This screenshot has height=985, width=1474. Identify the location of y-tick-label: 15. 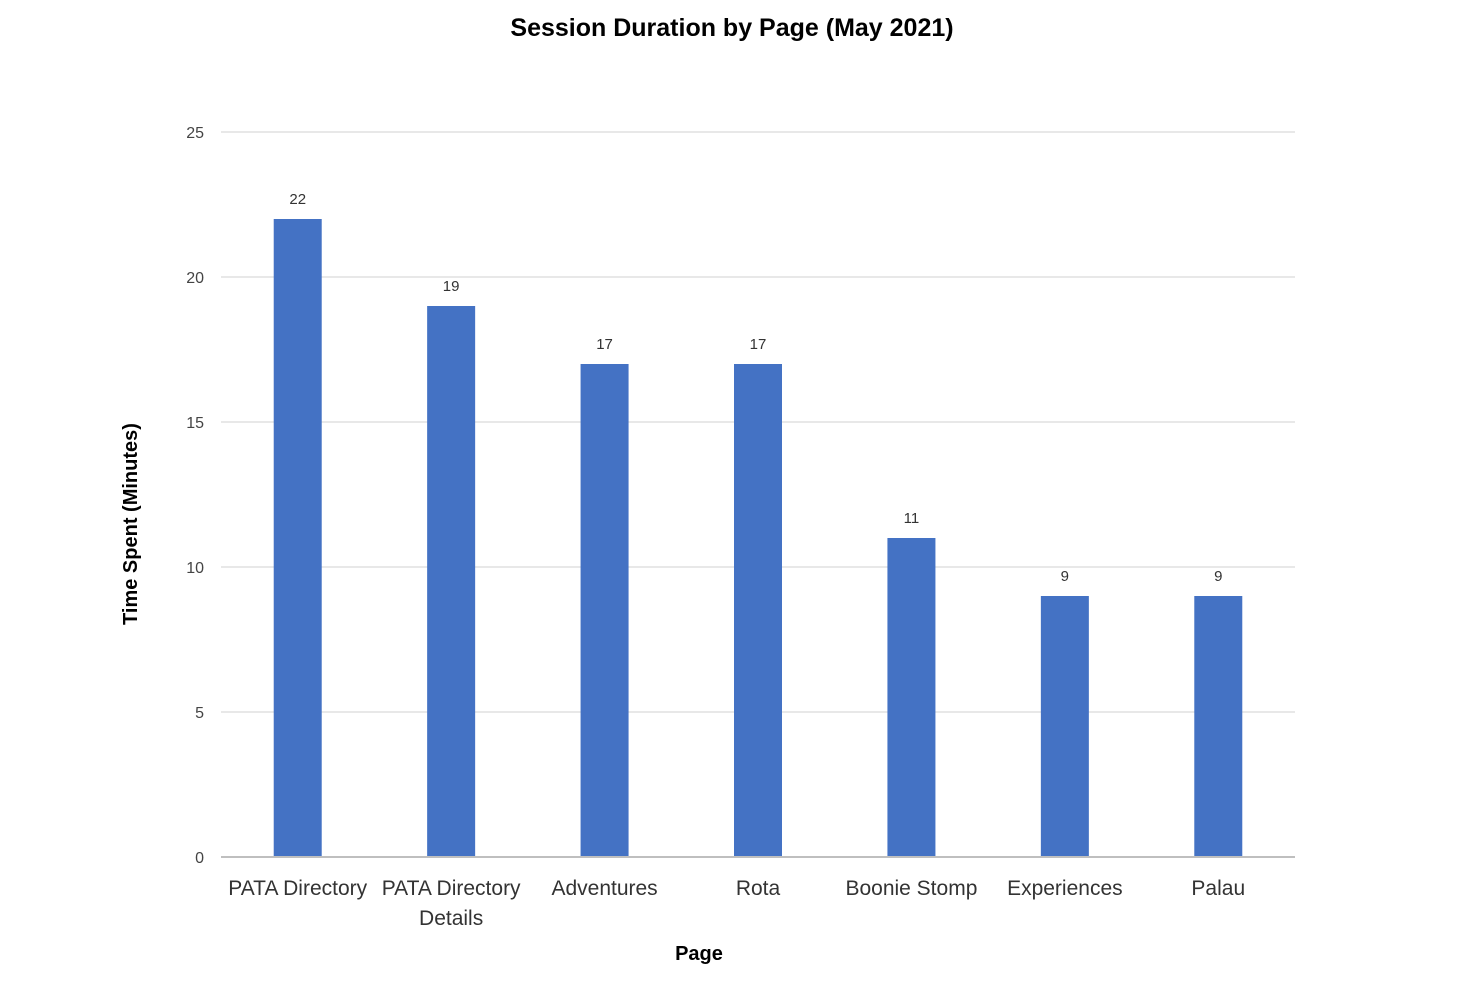
(195, 423).